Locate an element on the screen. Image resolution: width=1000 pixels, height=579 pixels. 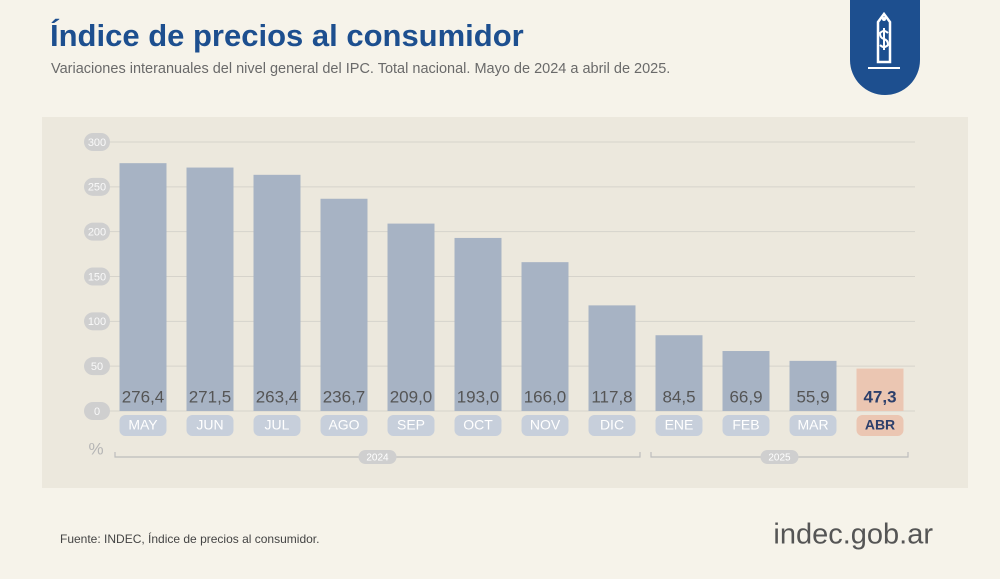
y-tick-label: 100 is located at coordinates (97, 322).